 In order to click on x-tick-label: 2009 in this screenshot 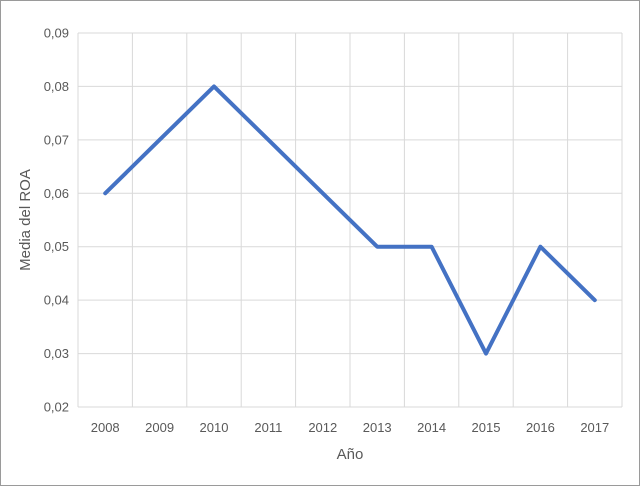, I will do `click(159, 427)`.